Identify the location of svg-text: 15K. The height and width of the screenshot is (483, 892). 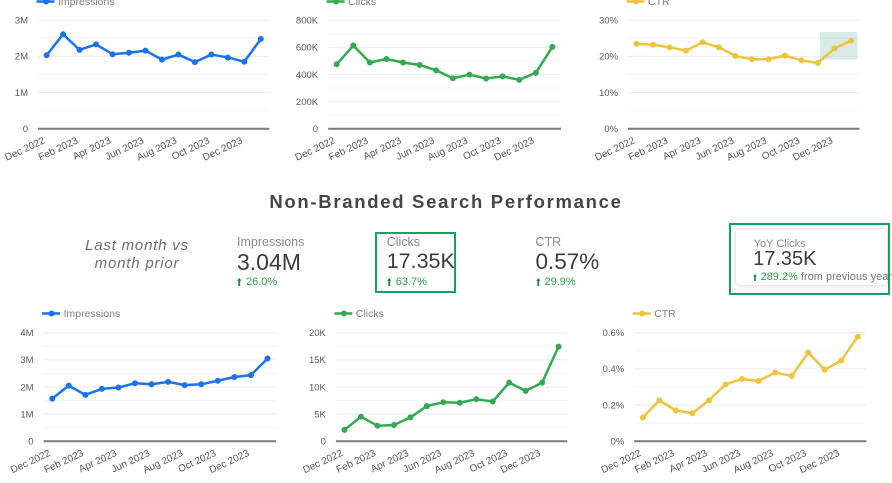
(318, 360).